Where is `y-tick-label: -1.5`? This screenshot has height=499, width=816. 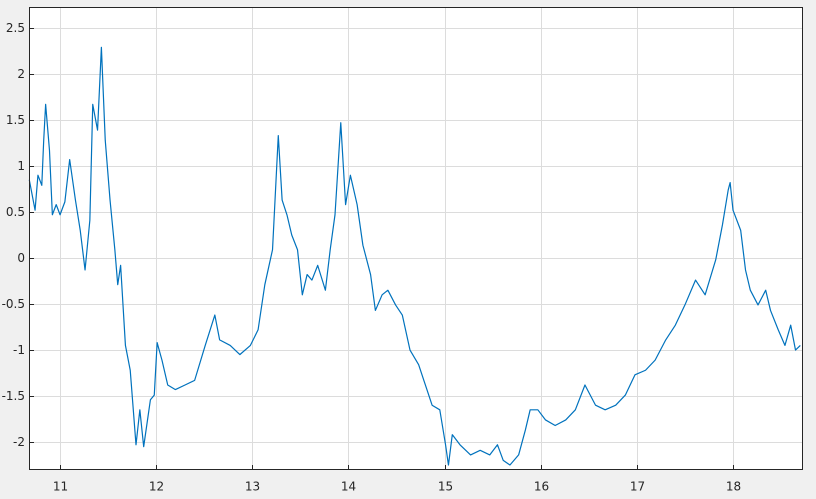 y-tick-label: -1.5 is located at coordinates (13, 396).